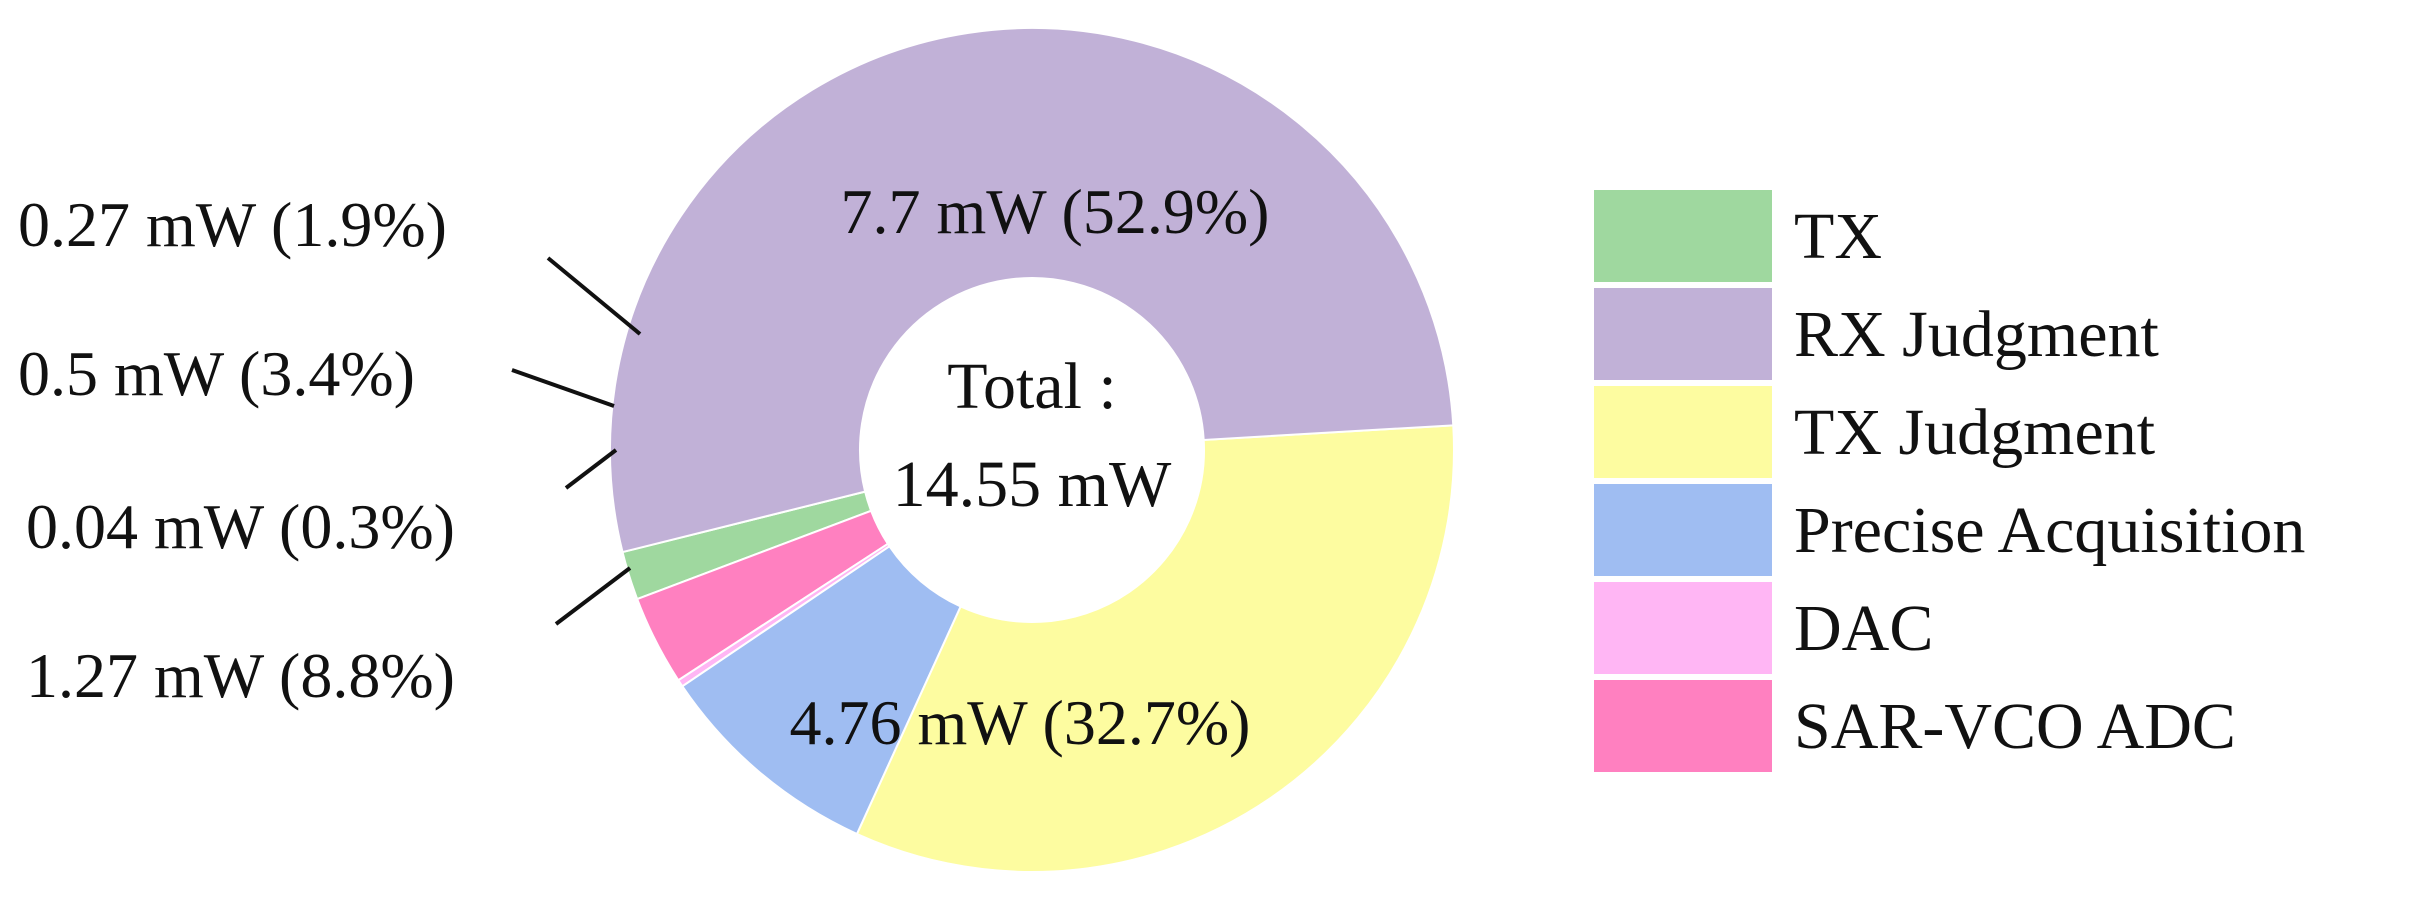 This screenshot has height=900, width=2428. Describe the element at coordinates (1974, 432) in the screenshot. I see `legend-label-tx-judgment: TX Judgment` at that location.